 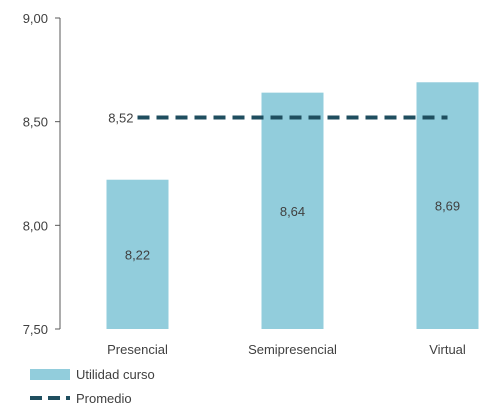 I want to click on bar-value-label: 8,69, so click(x=447, y=206).